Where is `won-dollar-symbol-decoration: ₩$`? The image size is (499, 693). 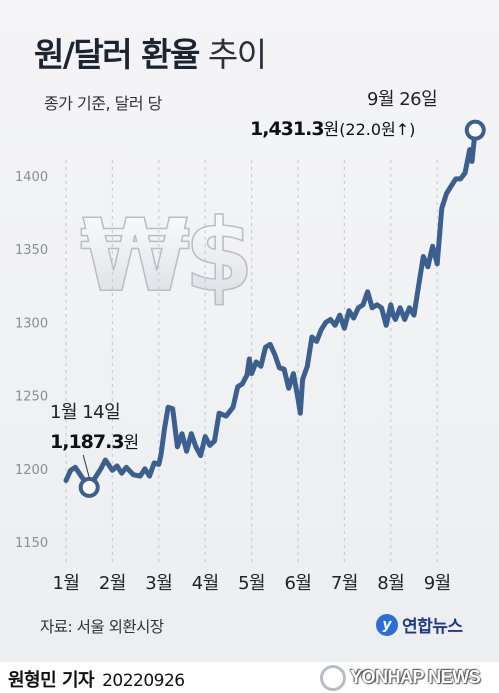 won-dollar-symbol-decoration: ₩$ is located at coordinates (164, 255).